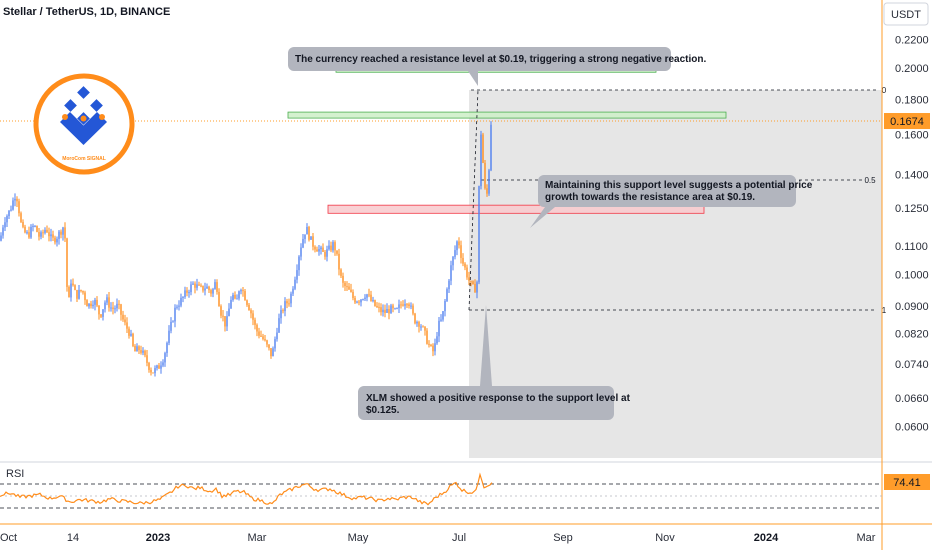 Image resolution: width=932 pixels, height=550 pixels. I want to click on time-tick-label: May, so click(358, 538).